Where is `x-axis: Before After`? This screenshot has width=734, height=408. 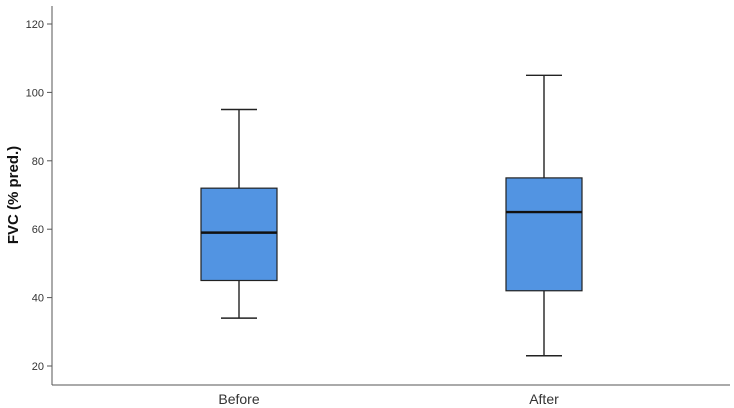
x-axis: Before After is located at coordinates (391, 395).